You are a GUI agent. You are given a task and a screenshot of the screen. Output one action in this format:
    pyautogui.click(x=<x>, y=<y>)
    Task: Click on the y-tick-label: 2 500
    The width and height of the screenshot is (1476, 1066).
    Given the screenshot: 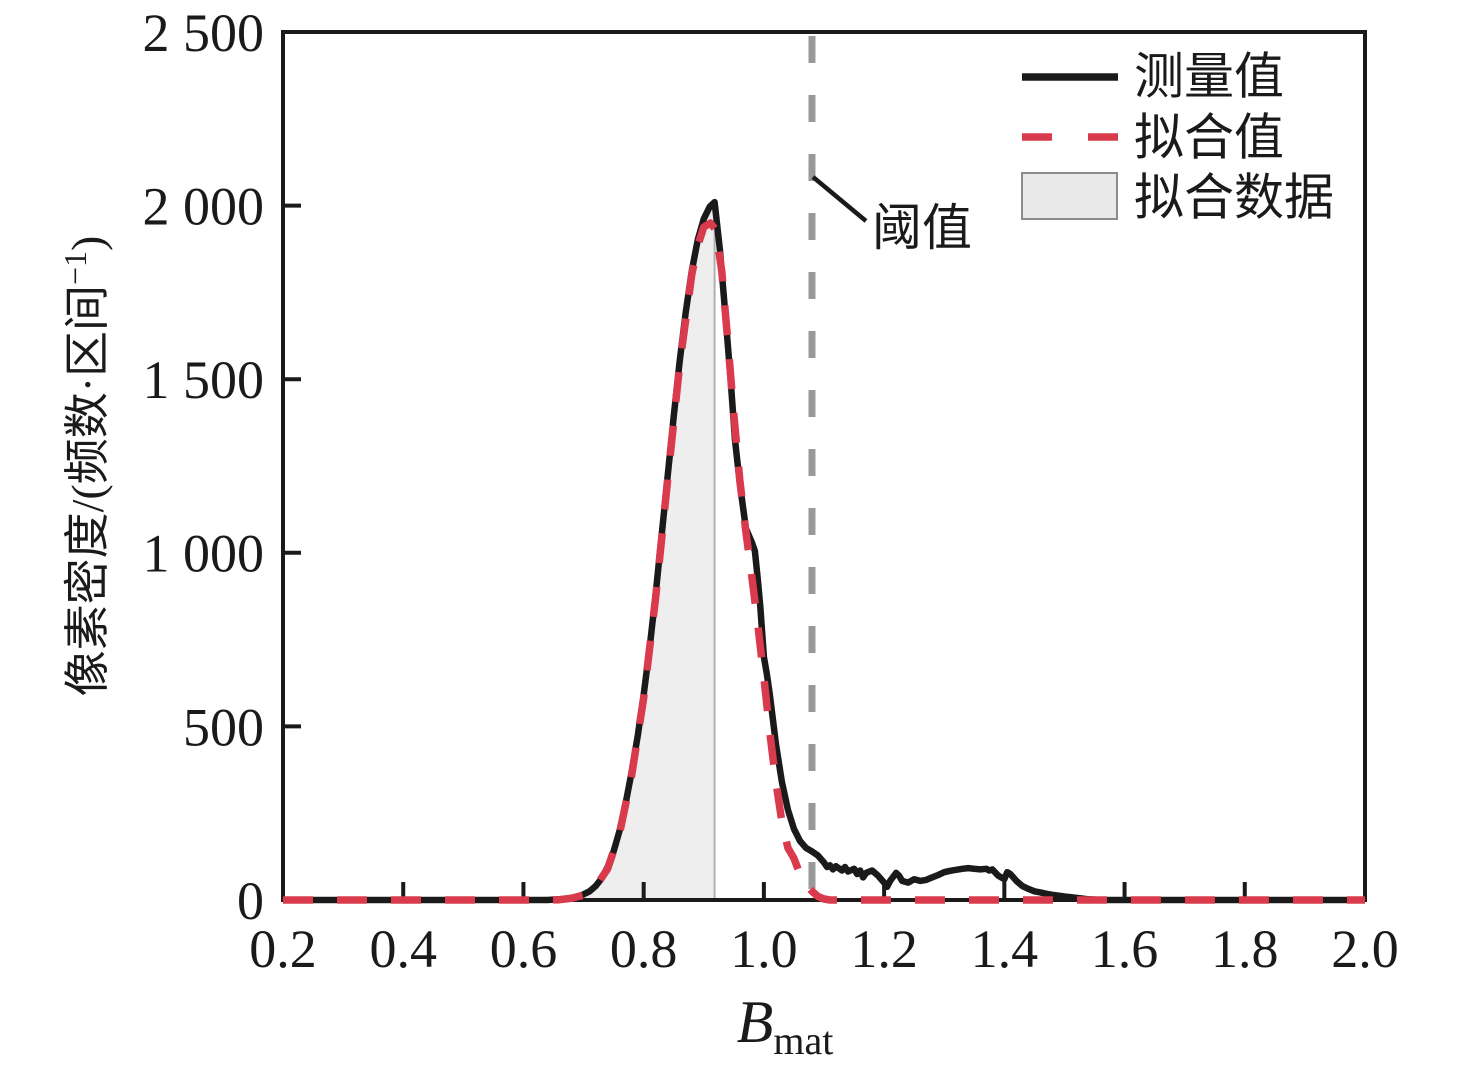 What is the action you would take?
    pyautogui.click(x=204, y=33)
    